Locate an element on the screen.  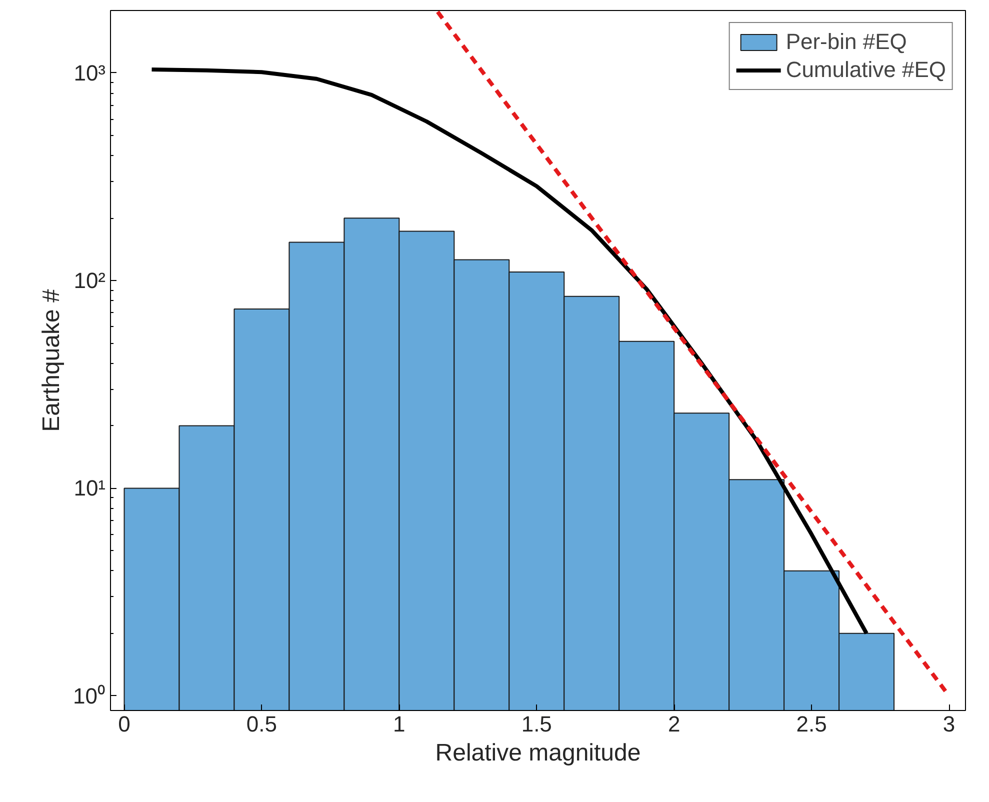
legend-label: Per-bin #EQ is located at coordinates (846, 42).